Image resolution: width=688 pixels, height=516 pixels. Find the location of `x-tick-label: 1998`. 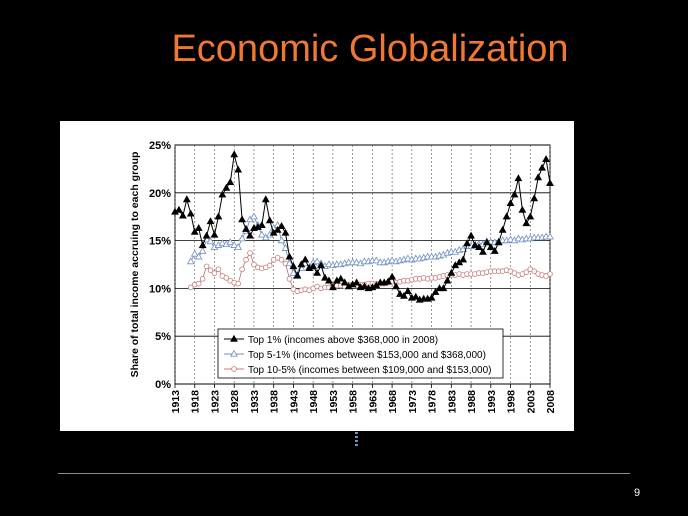

x-tick-label: 1998 is located at coordinates (512, 402).